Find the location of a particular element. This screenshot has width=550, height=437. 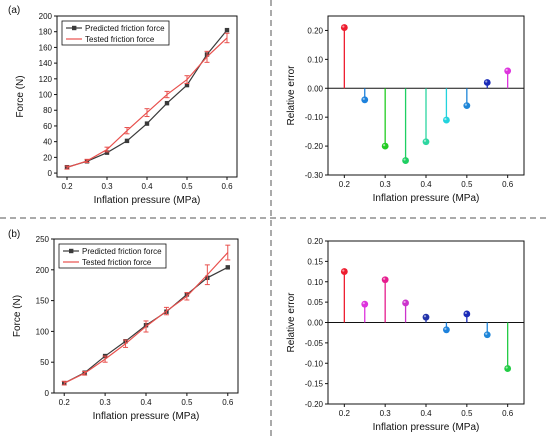

y-tick-label: 120 is located at coordinates (46, 79).